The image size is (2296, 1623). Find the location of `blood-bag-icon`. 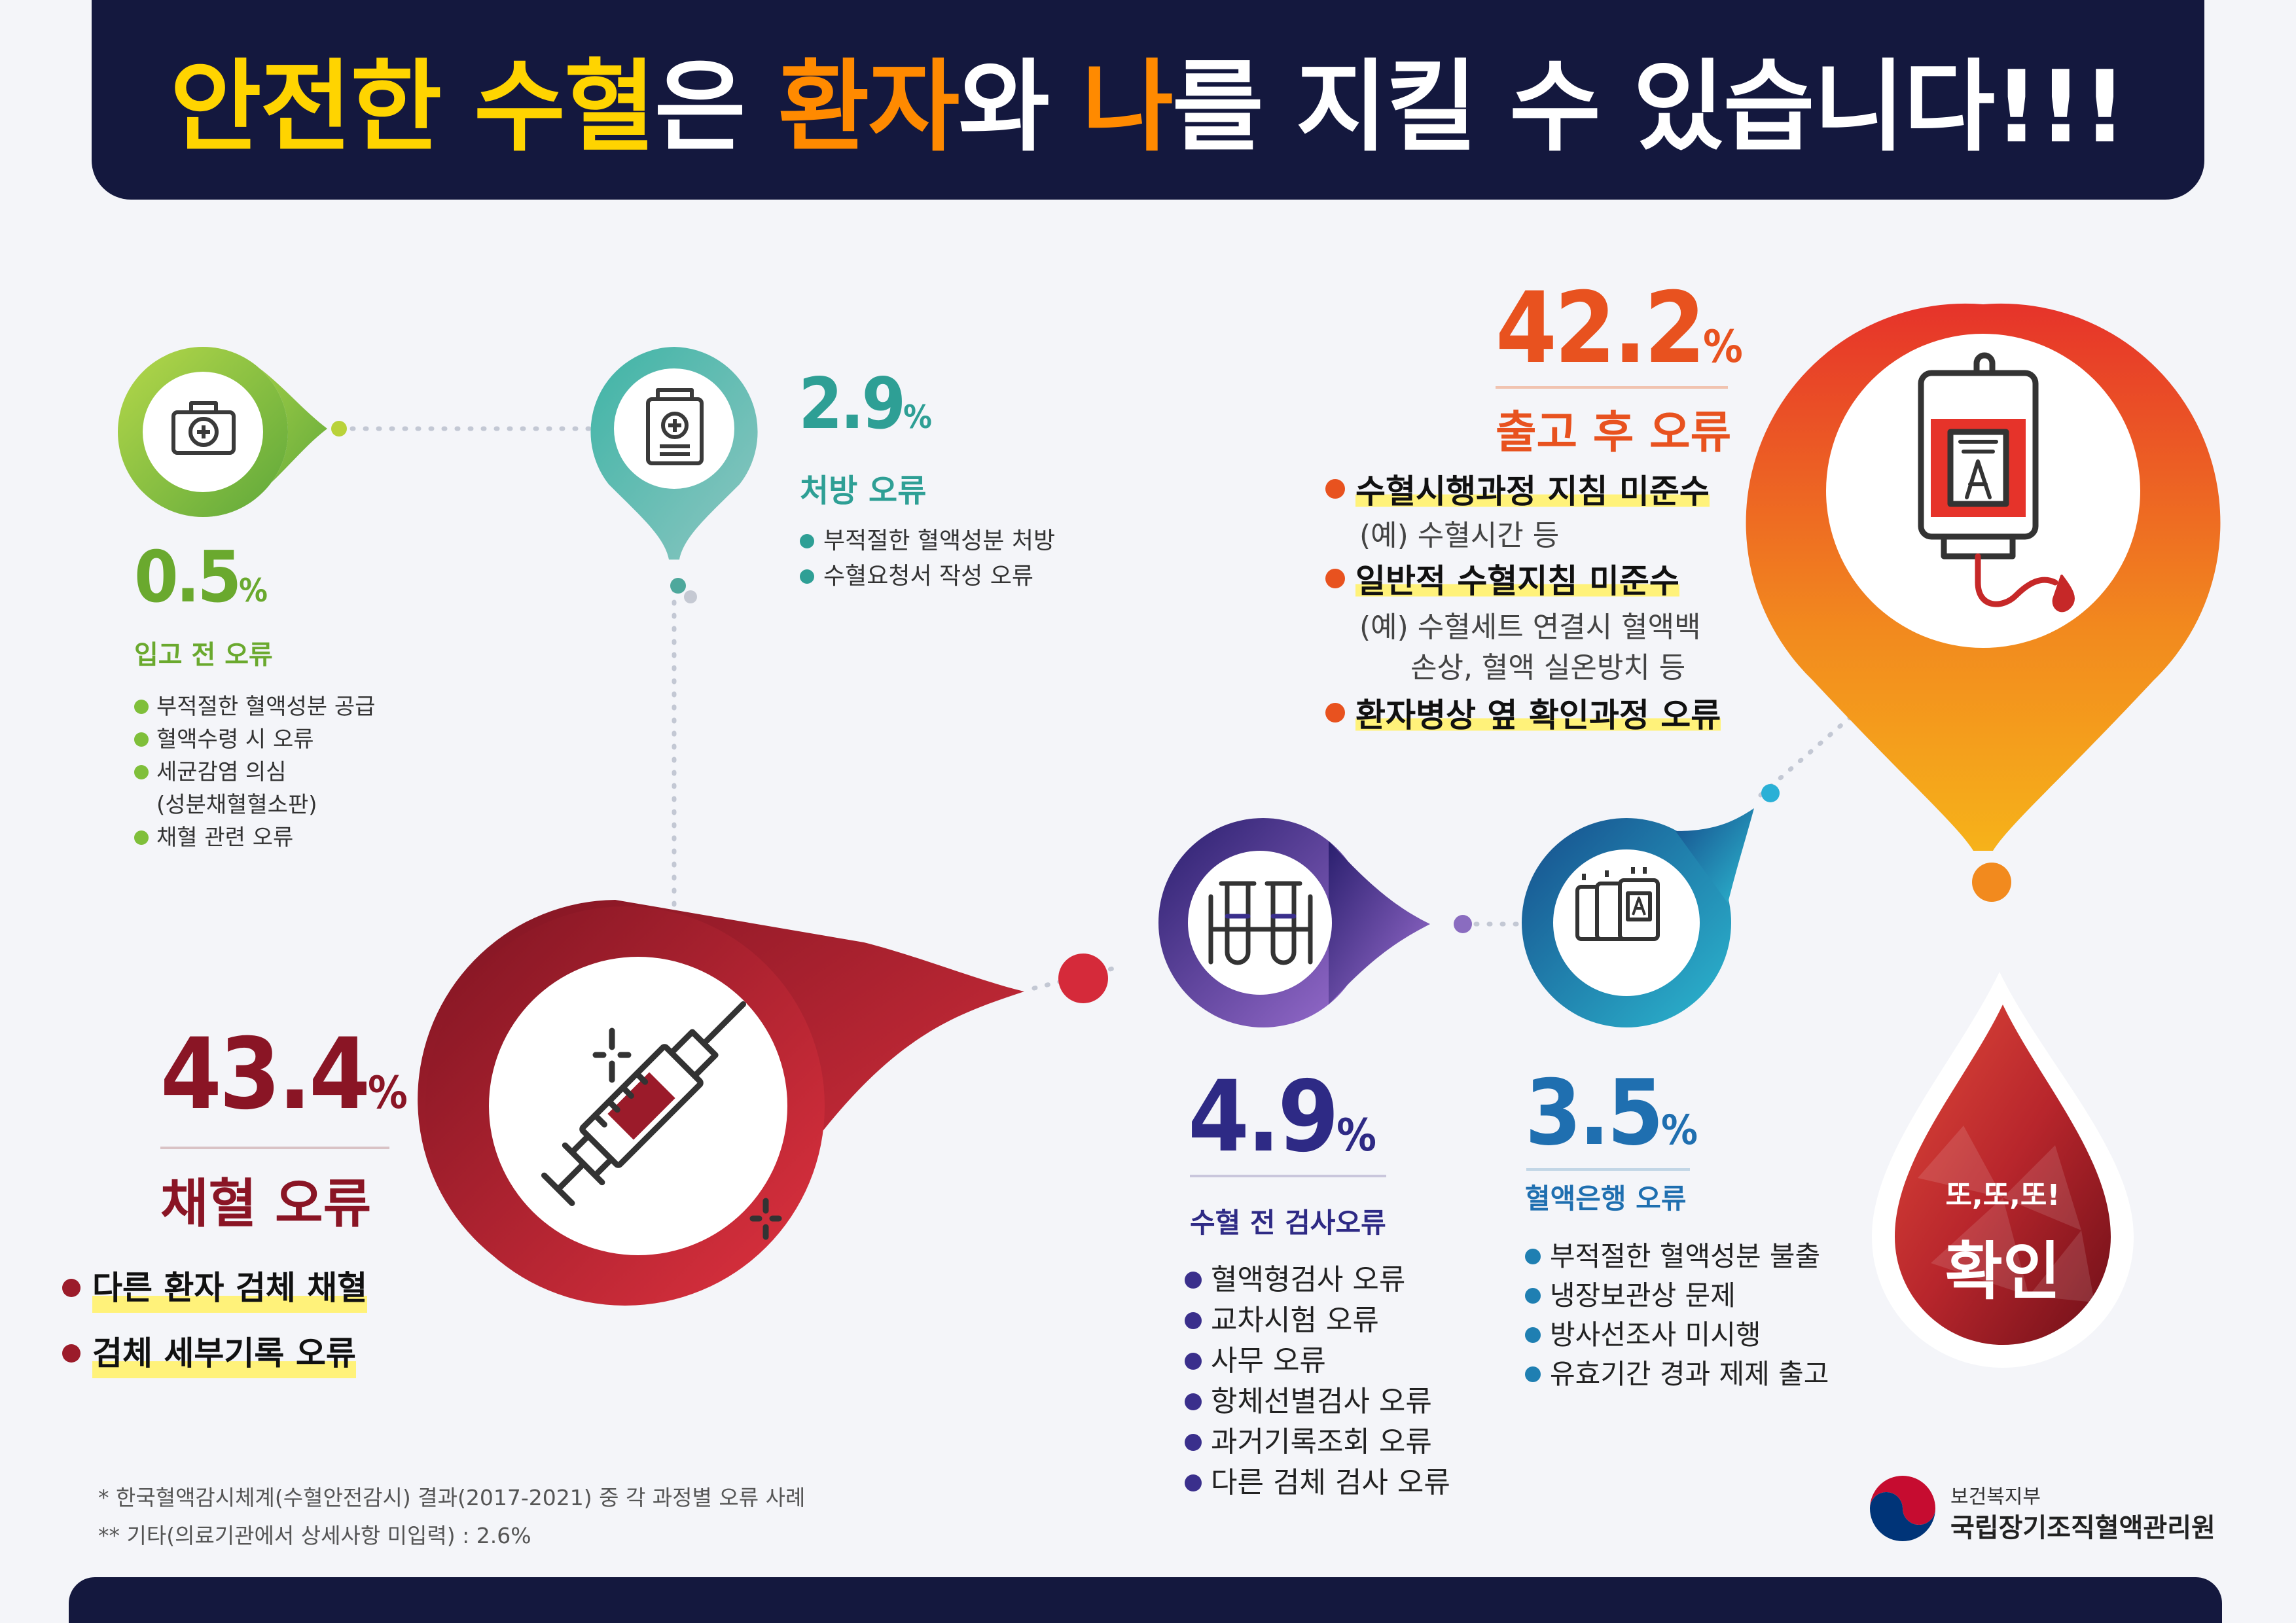

blood-bag-icon is located at coordinates (1996, 483).